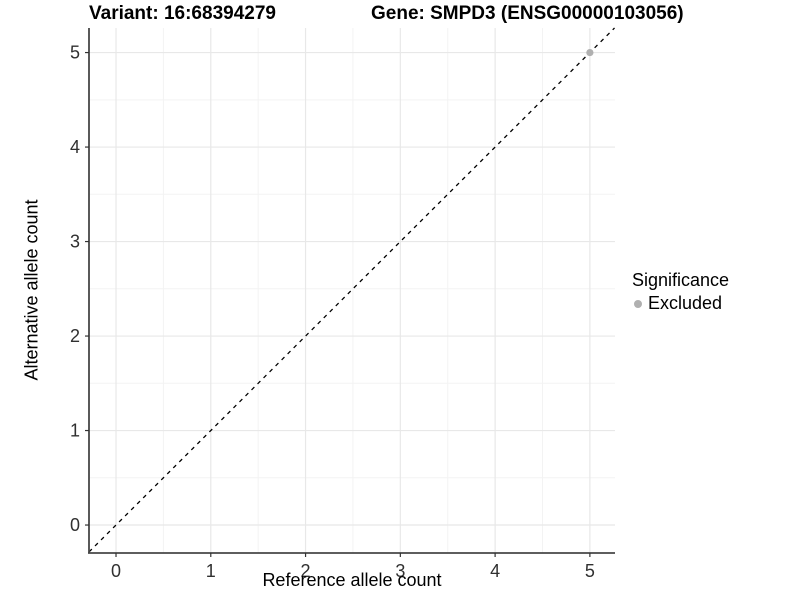 Image resolution: width=800 pixels, height=600 pixels. Describe the element at coordinates (75, 525) in the screenshot. I see `y-tick-label: 0` at that location.